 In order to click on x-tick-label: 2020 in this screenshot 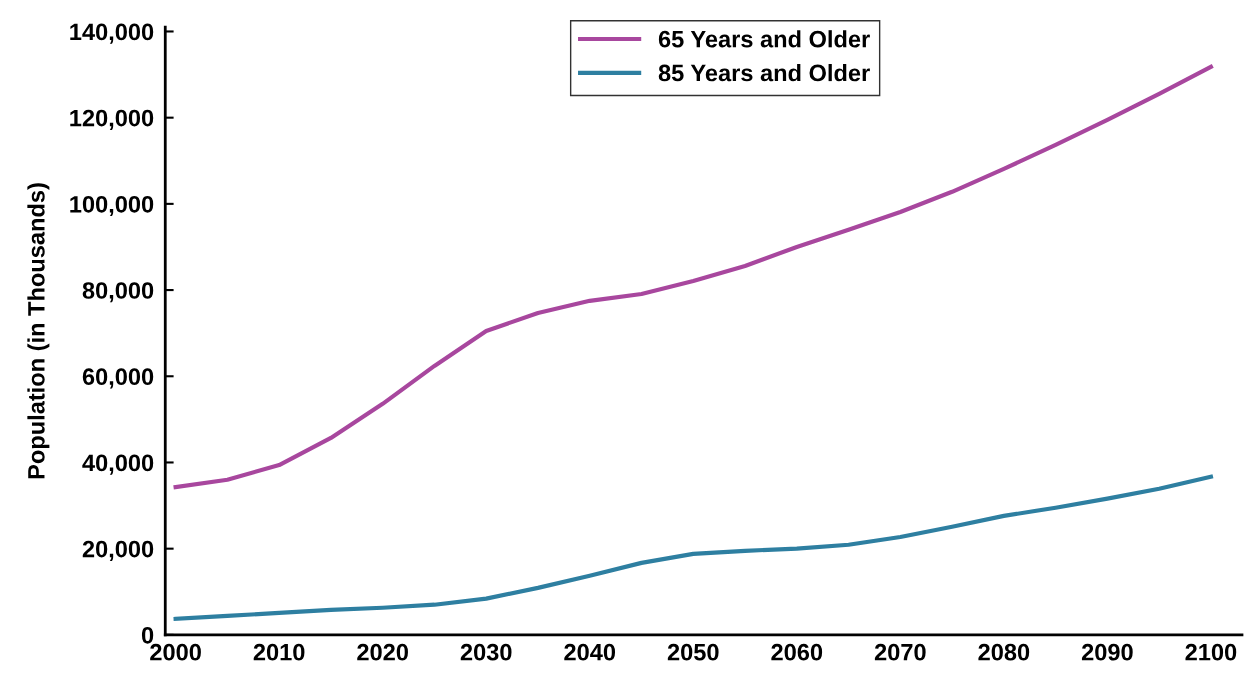, I will do `click(382, 652)`.